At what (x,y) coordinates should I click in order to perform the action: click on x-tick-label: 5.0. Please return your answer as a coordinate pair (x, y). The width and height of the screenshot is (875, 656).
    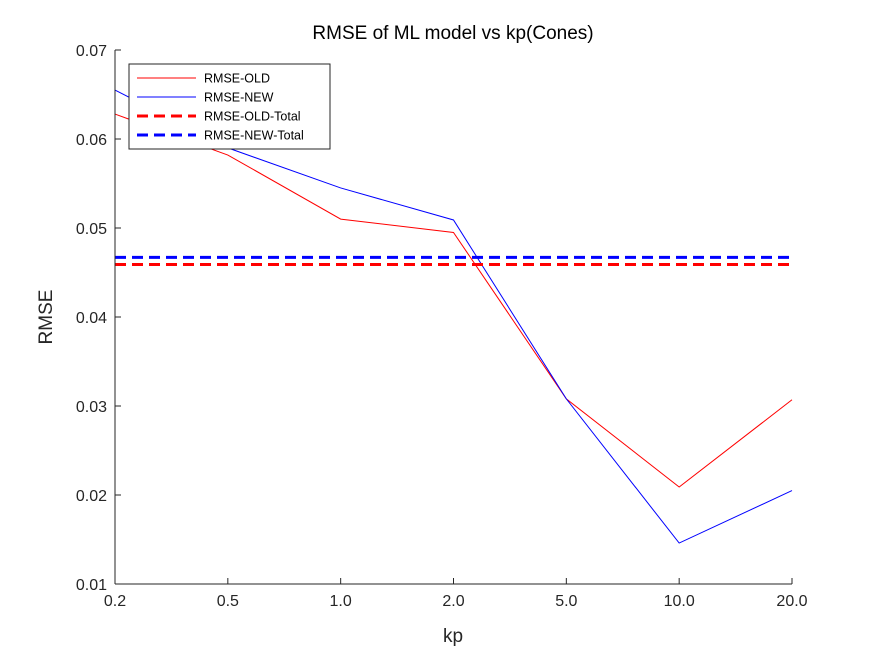
    Looking at the image, I should click on (566, 601).